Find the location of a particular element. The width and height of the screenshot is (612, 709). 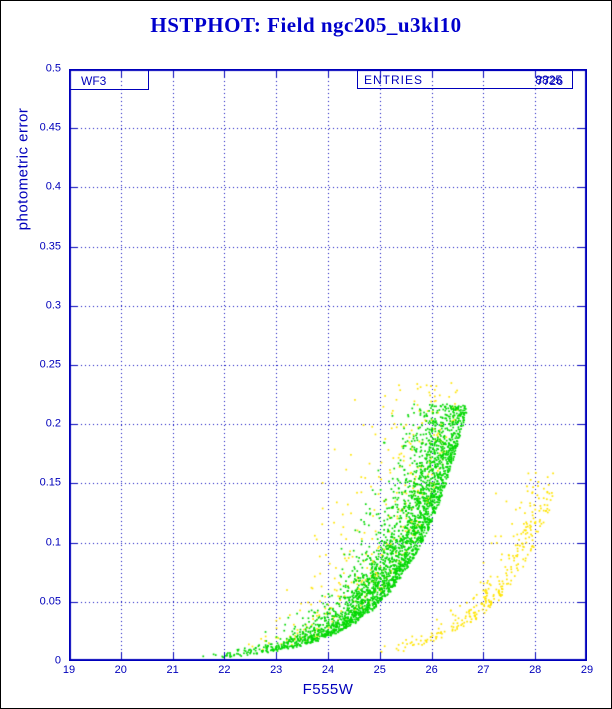

entries-label: ENTRIES is located at coordinates (394, 80).